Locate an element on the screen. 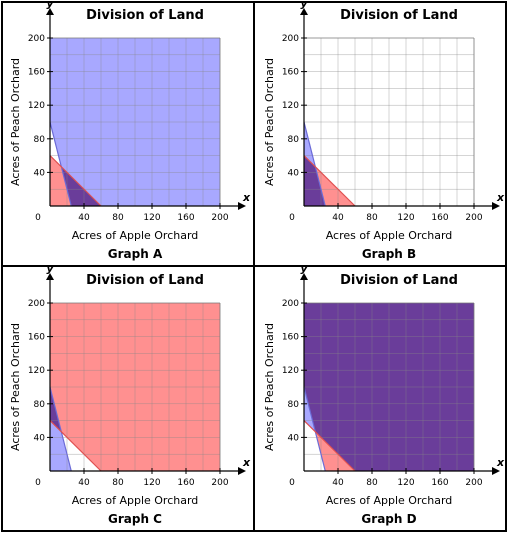  graph-panel-label: Graph B is located at coordinates (389, 254).